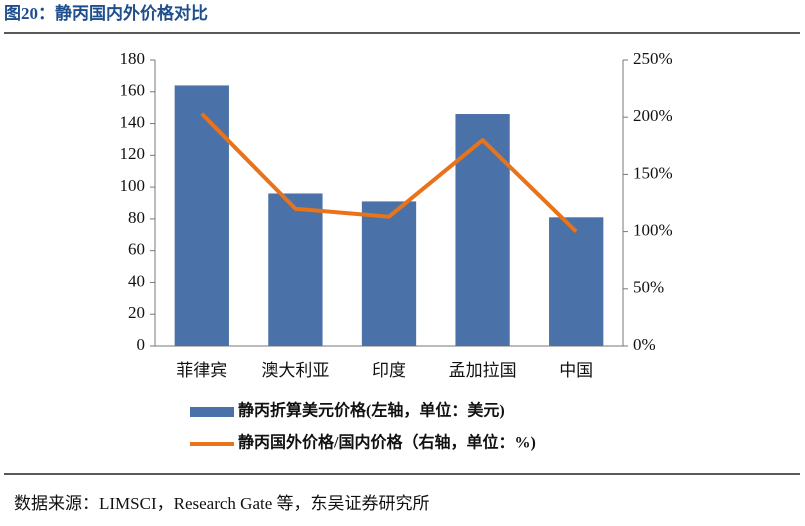 This screenshot has height=526, width=805. What do you see at coordinates (653, 115) in the screenshot?
I see `y2-tick-label: 200%` at bounding box center [653, 115].